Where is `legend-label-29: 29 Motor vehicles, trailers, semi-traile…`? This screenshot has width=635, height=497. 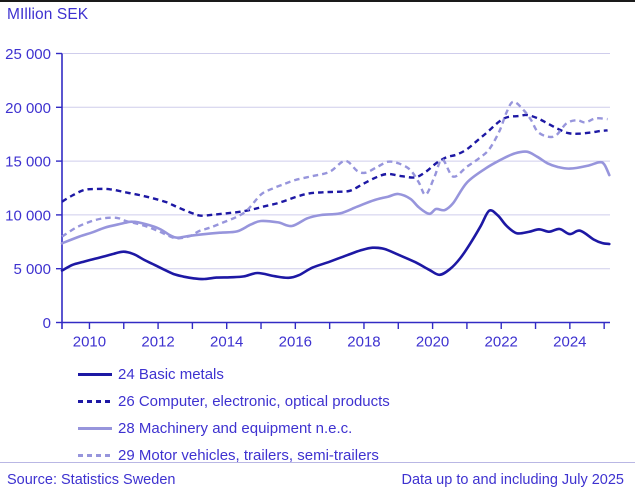 legend-label-29: 29 Motor vehicles, trailers, semi-traile… is located at coordinates (248, 455).